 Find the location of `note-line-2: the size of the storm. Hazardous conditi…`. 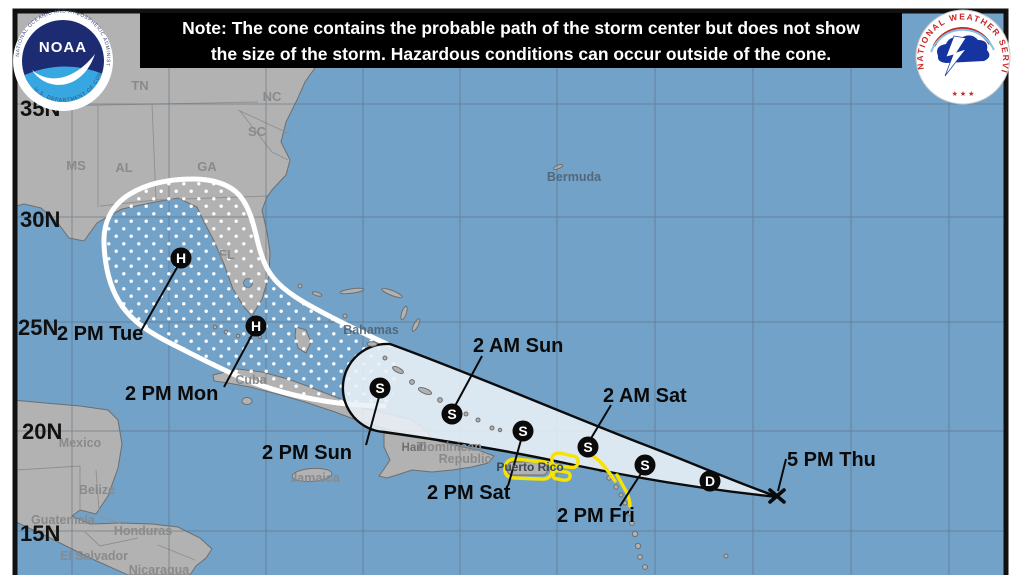

note-line-2: the size of the storm. Hazardous conditi… is located at coordinates (521, 53).